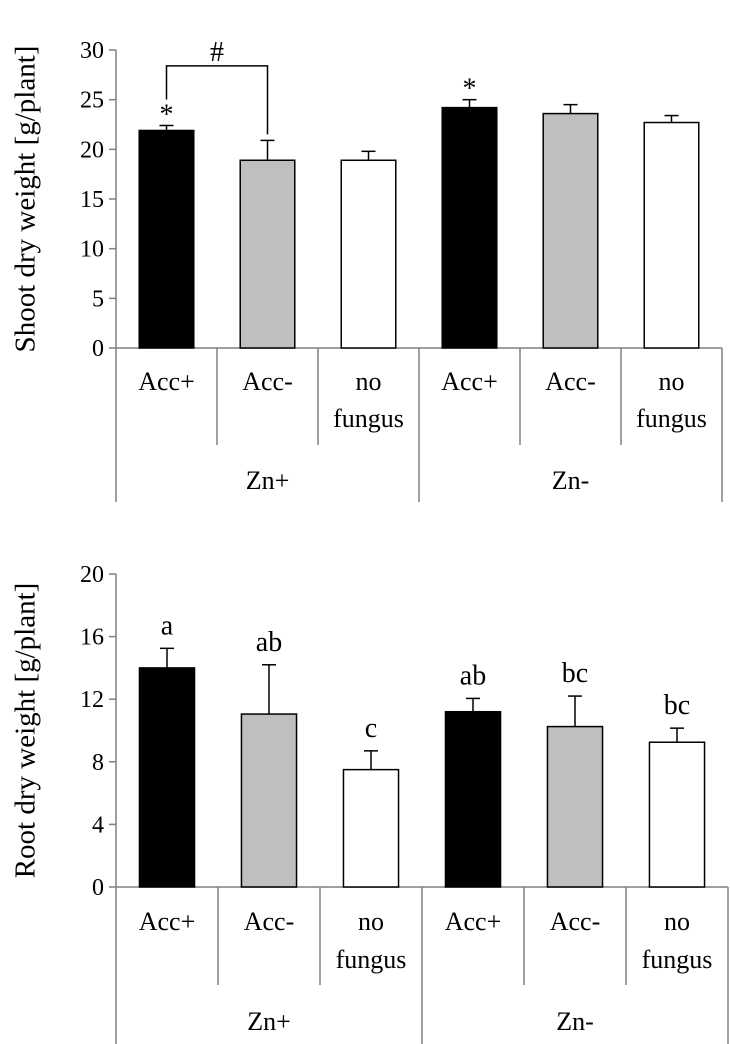  I want to click on y-tick-label: 25, so click(92, 101).